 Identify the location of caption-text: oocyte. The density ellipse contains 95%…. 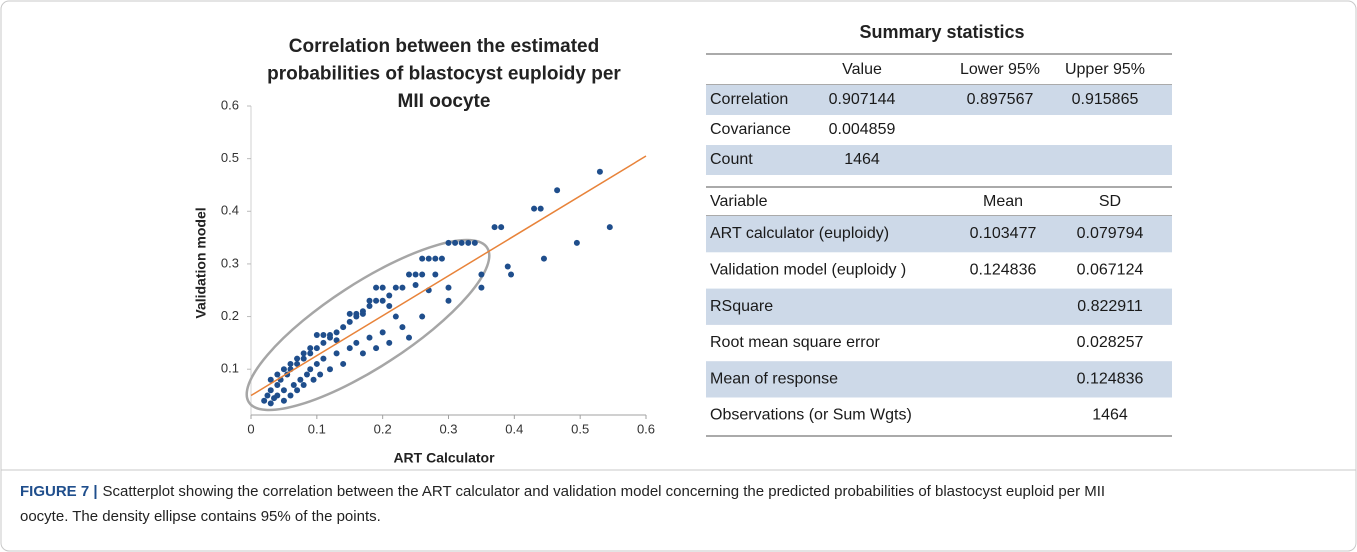
(200, 516).